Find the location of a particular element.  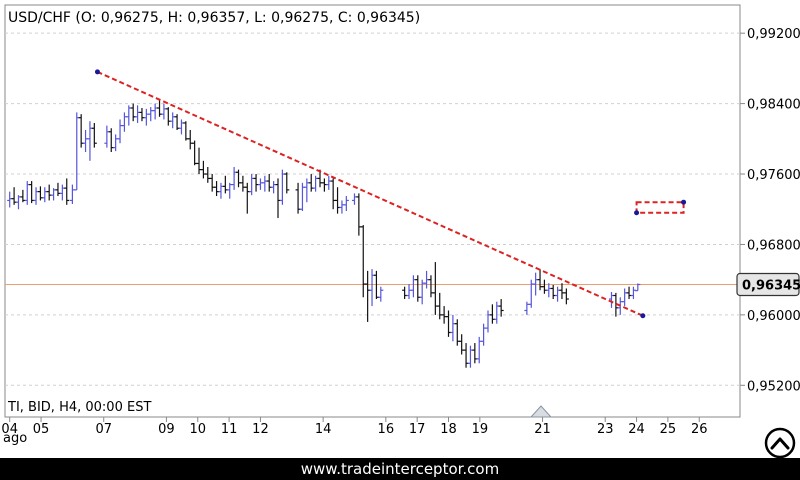

chart-info: TI, BID, H4, 00:00 EST is located at coordinates (79, 407).